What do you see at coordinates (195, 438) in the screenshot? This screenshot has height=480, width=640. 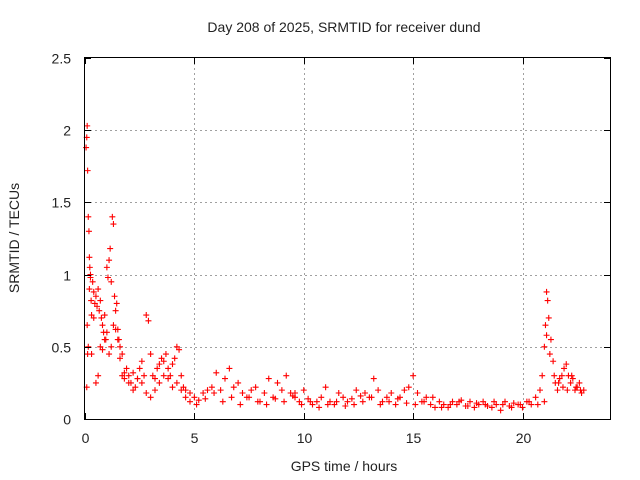 I see `x-tick-label: 5` at bounding box center [195, 438].